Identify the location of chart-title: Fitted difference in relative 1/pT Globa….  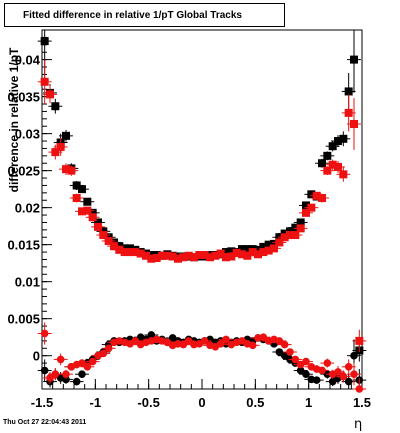
(144, 15).